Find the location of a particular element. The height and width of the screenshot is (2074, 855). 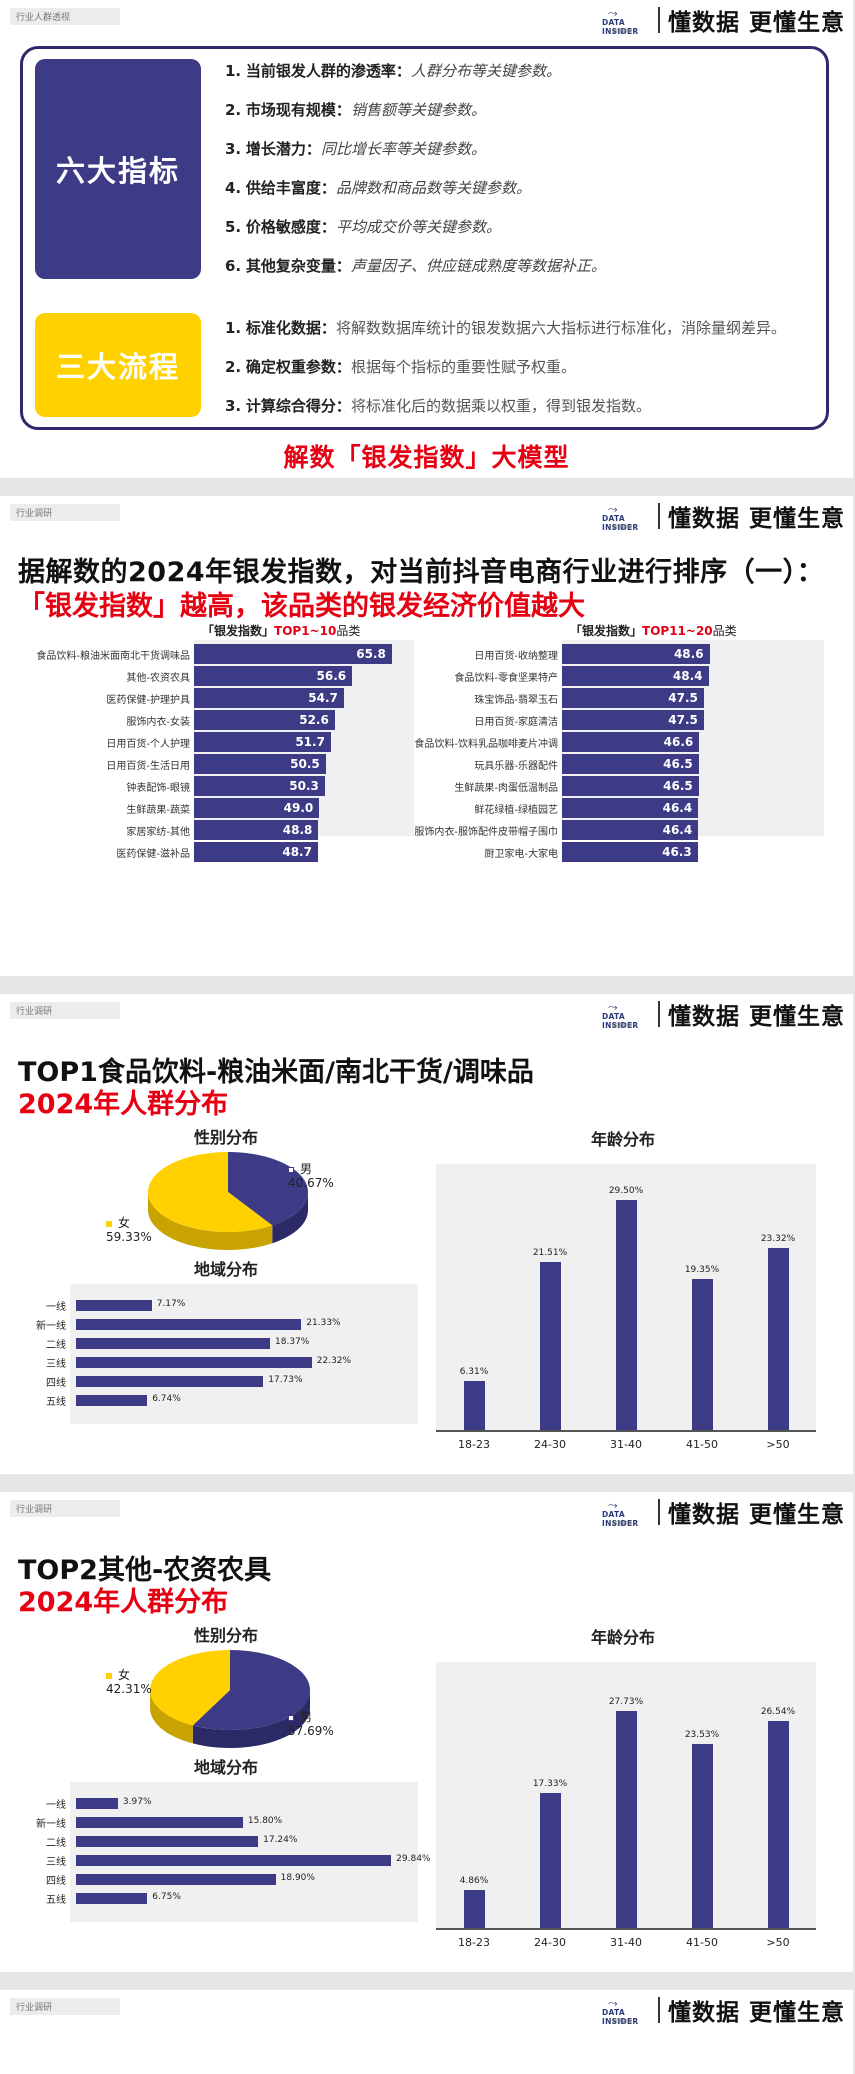

ranking-bar: 46.4 is located at coordinates (630, 830).